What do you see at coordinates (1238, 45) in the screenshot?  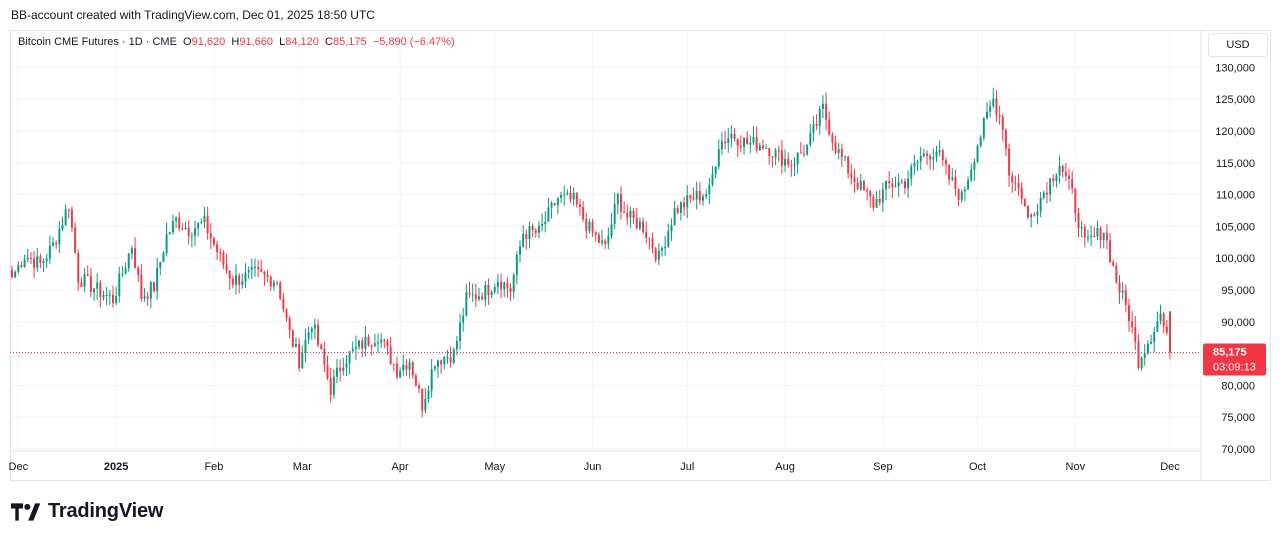 I see `currency-button: USD` at bounding box center [1238, 45].